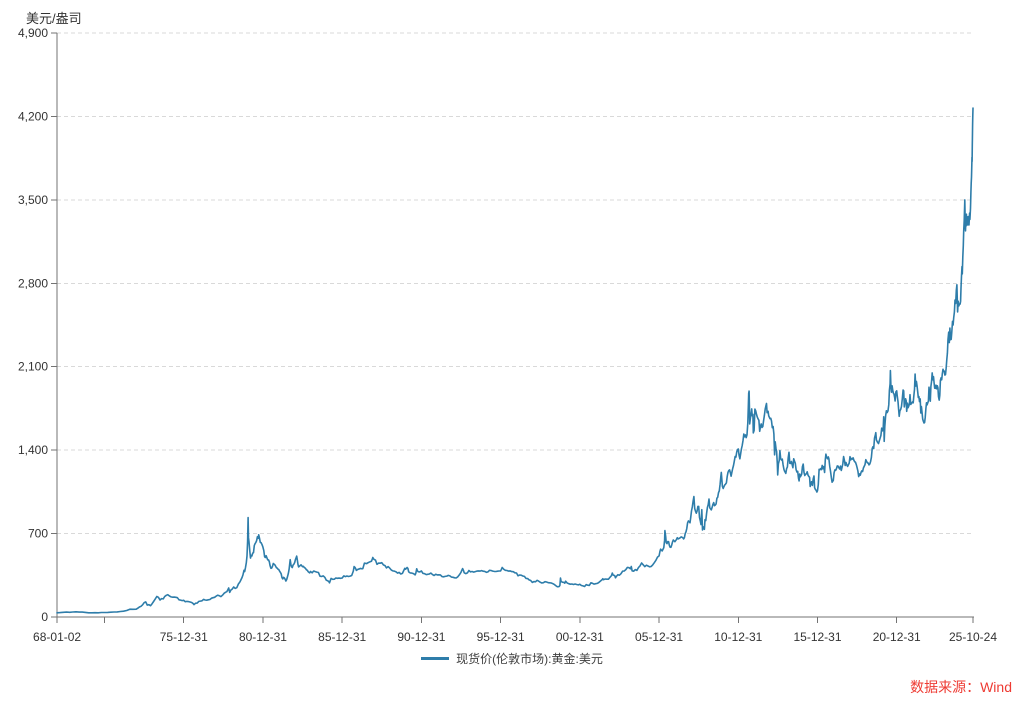  I want to click on x-tick-label: 25-10-24, so click(973, 637).